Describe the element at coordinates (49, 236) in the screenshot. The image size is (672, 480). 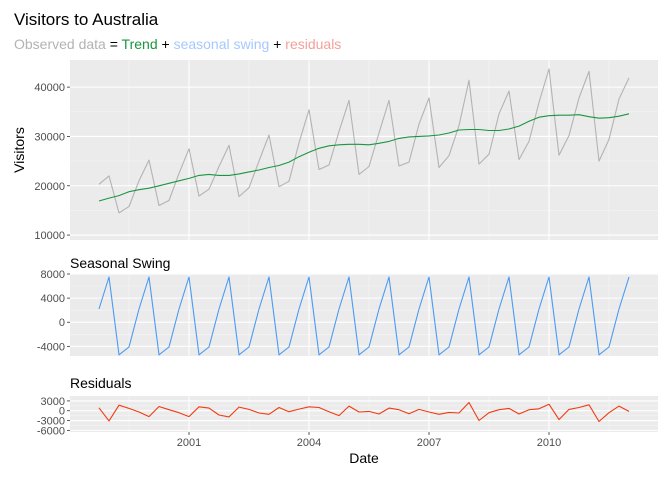
I see `y-tick-label: 10000` at that location.